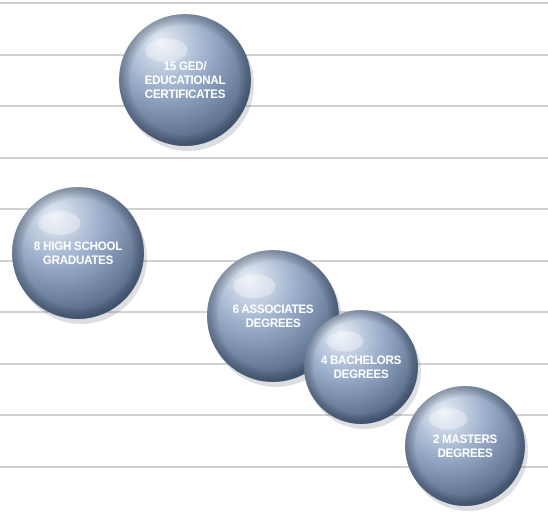 This screenshot has width=548, height=514. What do you see at coordinates (78, 247) in the screenshot?
I see `bubble-label-line: 8 HIGH SCHOOL` at bounding box center [78, 247].